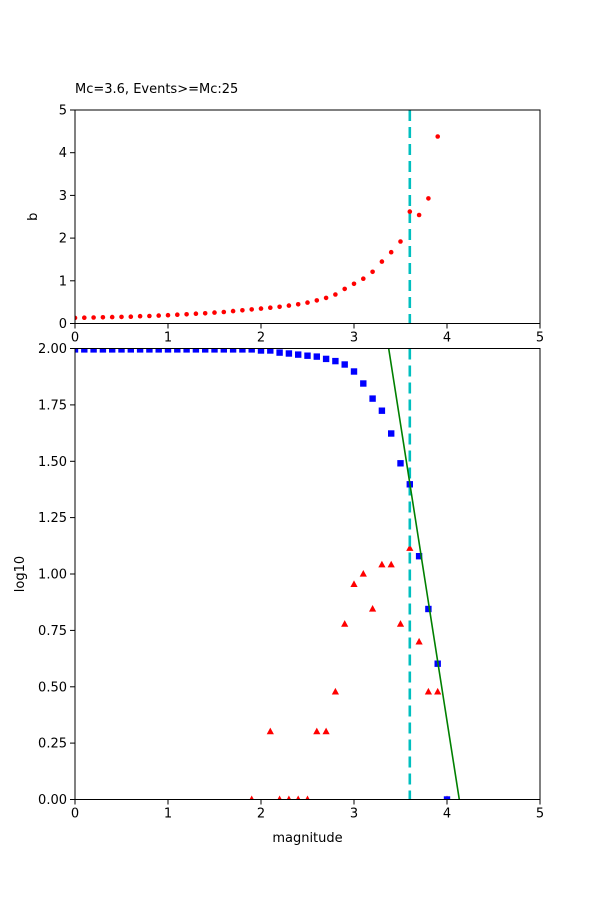 This screenshot has height=900, width=600. Describe the element at coordinates (258, 227) in the screenshot. I see `b-value-series` at that location.